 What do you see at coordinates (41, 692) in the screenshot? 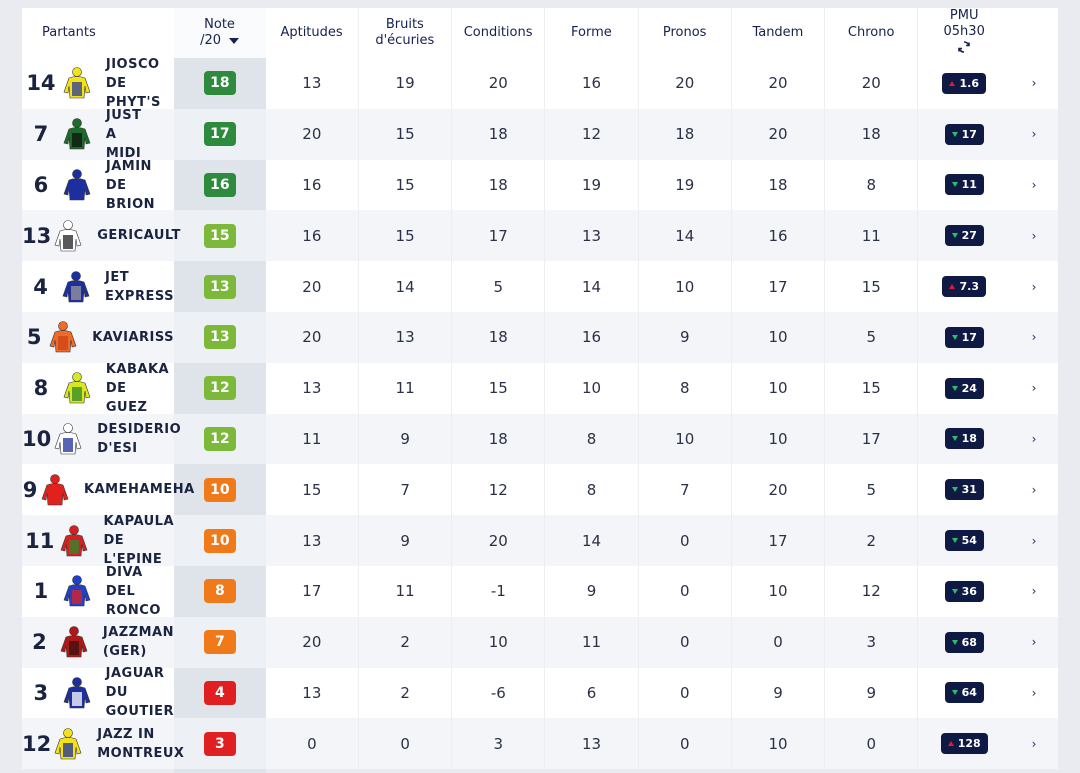
I see `runner-number: 3` at bounding box center [41, 692].